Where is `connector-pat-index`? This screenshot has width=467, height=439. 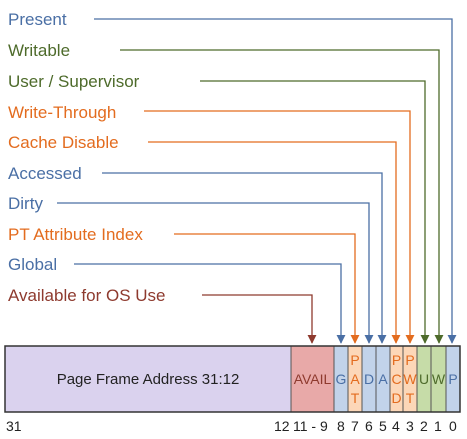
connector-pat-index is located at coordinates (267, 288).